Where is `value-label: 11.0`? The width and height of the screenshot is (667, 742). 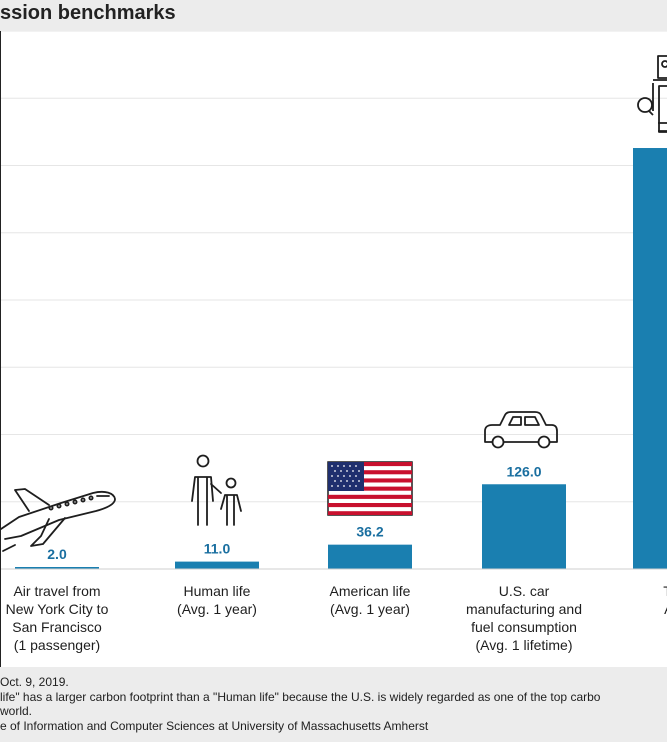 value-label: 11.0 is located at coordinates (217, 549).